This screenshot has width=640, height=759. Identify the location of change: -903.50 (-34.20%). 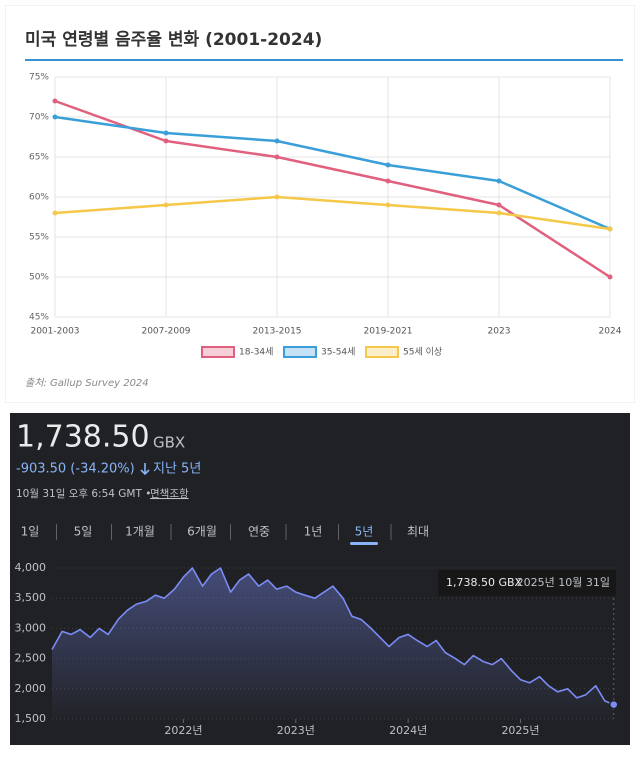
(75, 469).